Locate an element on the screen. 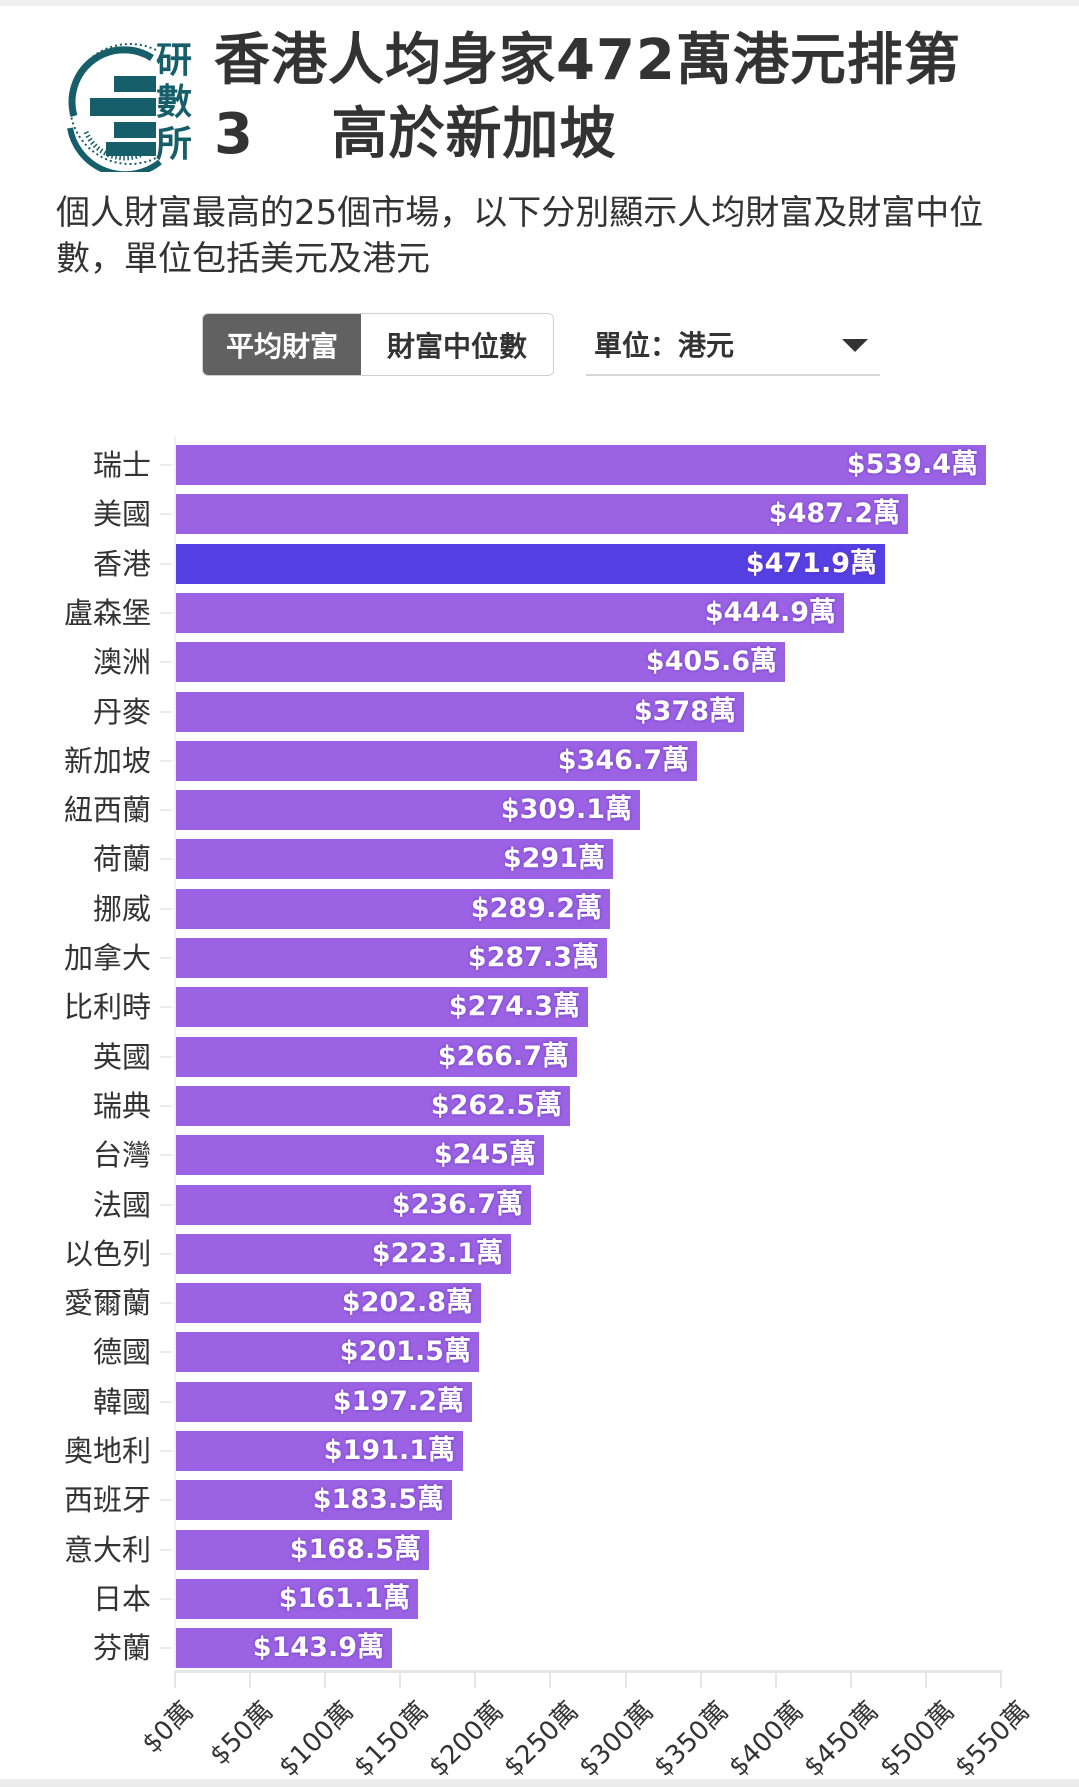 The height and width of the screenshot is (1787, 1079). category-label: 愛爾蘭 is located at coordinates (107, 1303).